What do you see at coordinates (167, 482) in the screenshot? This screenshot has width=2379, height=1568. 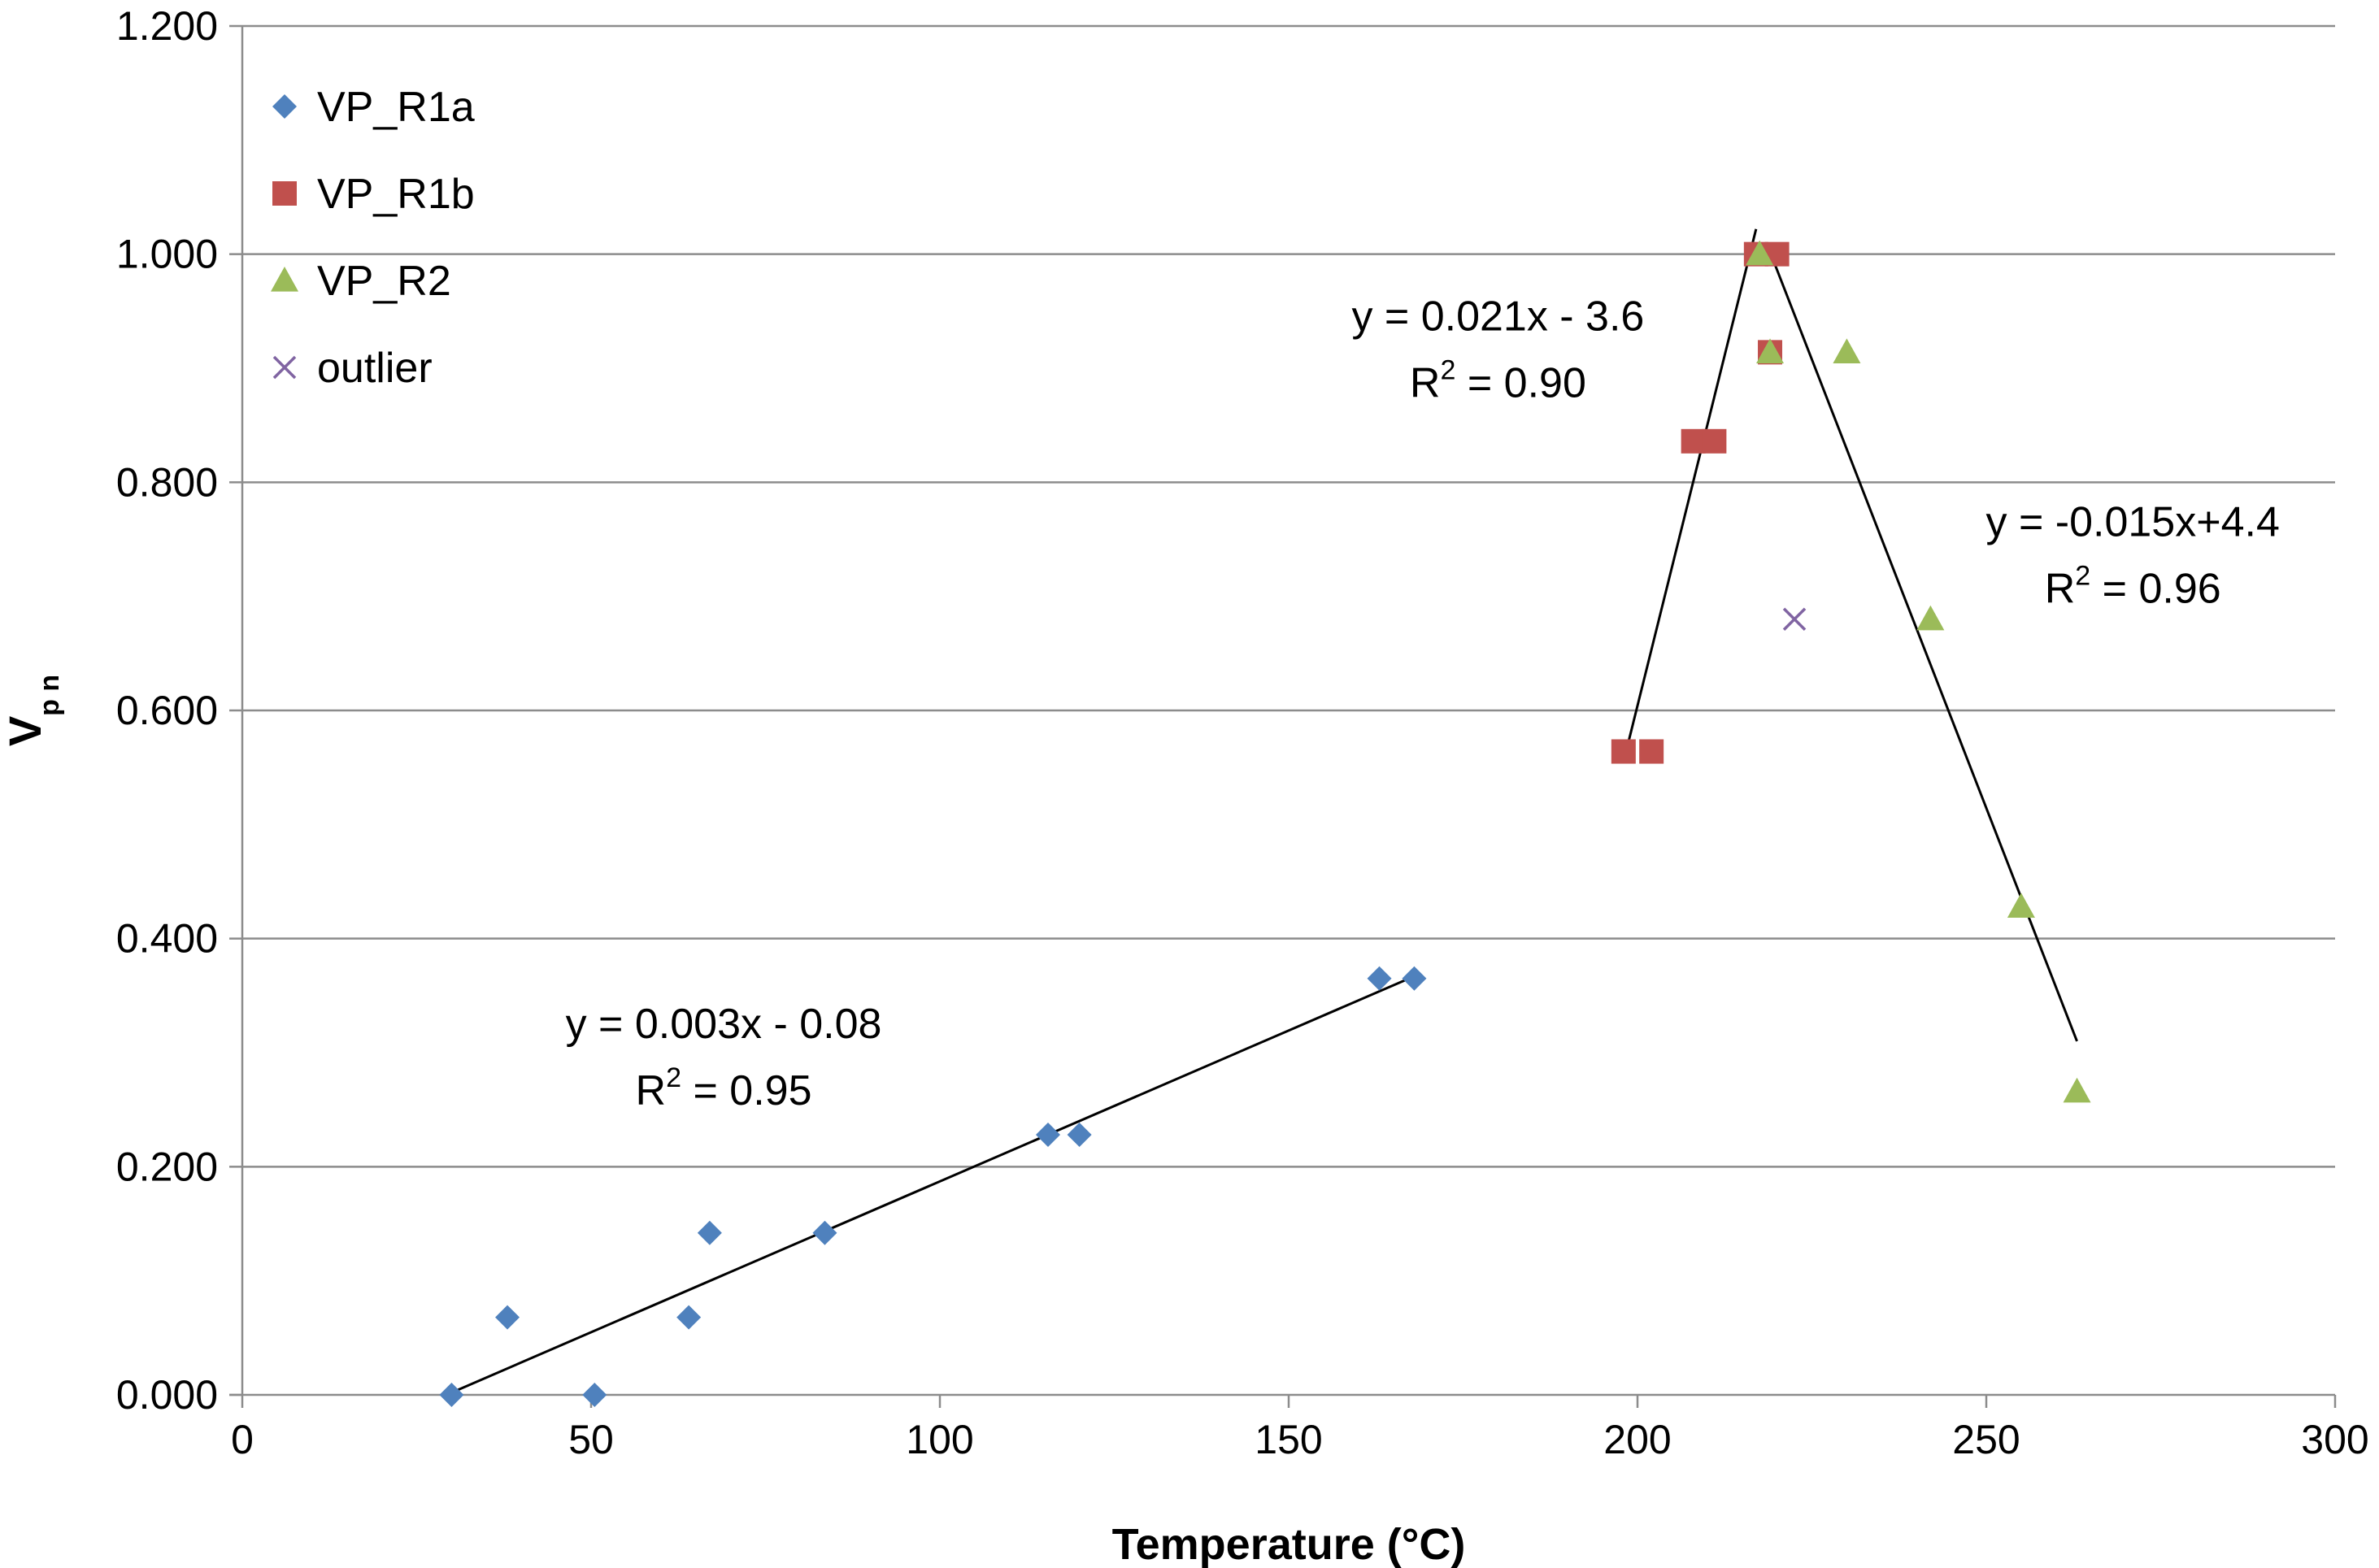 I see `y-tick-label-4: 0.800` at bounding box center [167, 482].